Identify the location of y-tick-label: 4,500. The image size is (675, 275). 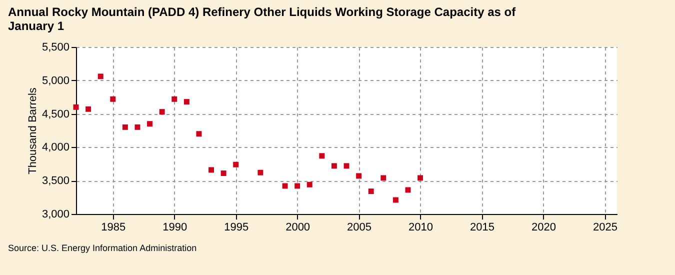
(56, 114).